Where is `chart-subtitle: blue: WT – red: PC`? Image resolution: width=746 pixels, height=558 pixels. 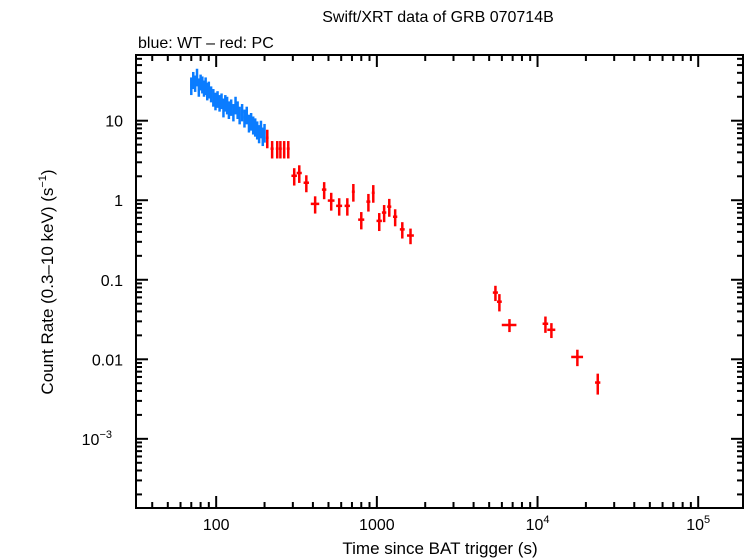 chart-subtitle: blue: WT – red: PC is located at coordinates (206, 43).